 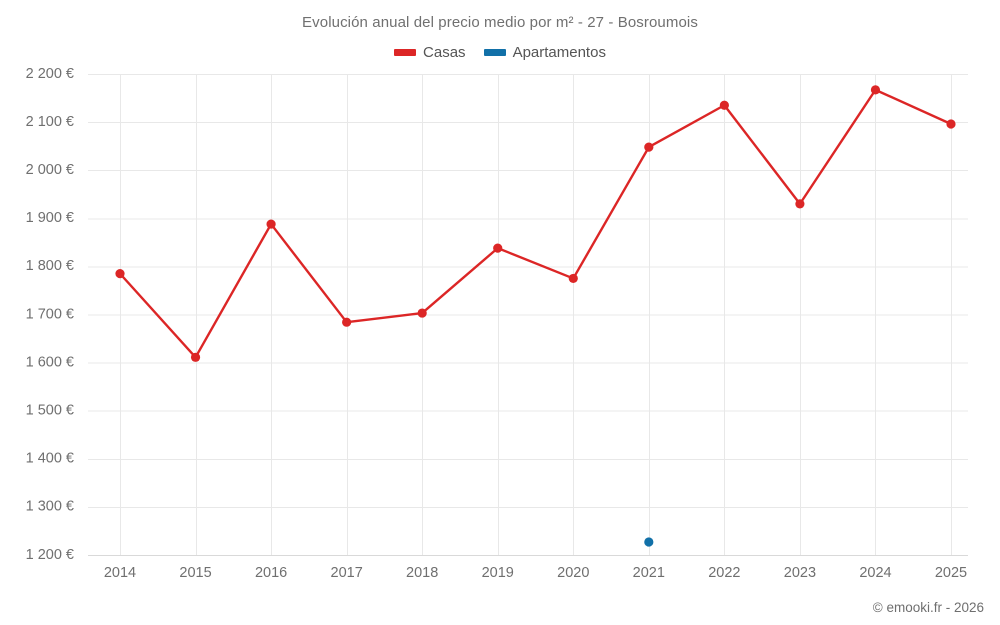 I want to click on x-axis-tick-label: 2017, so click(x=347, y=573).